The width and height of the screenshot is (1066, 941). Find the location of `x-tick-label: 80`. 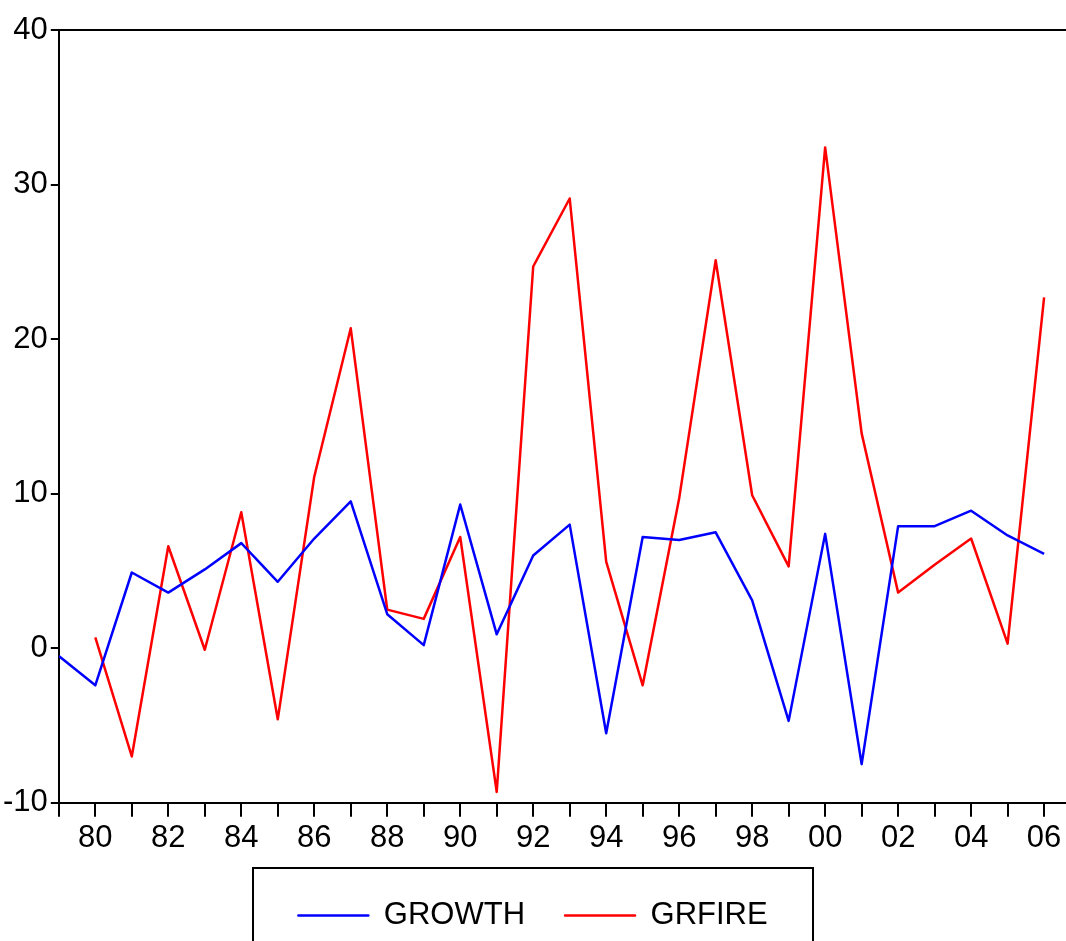

x-tick-label: 80 is located at coordinates (95, 836).